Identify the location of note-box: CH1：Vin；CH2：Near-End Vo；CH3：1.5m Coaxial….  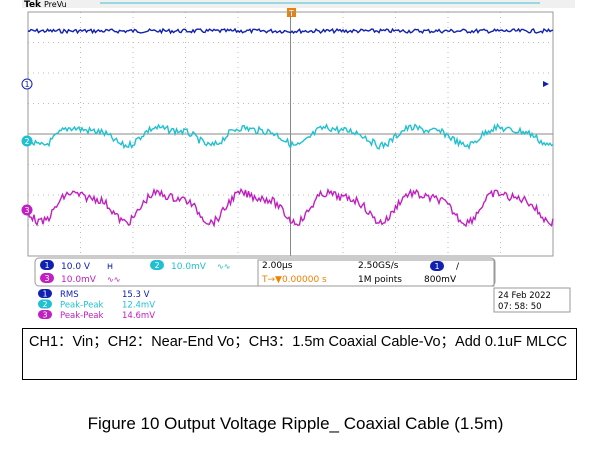
(299, 354).